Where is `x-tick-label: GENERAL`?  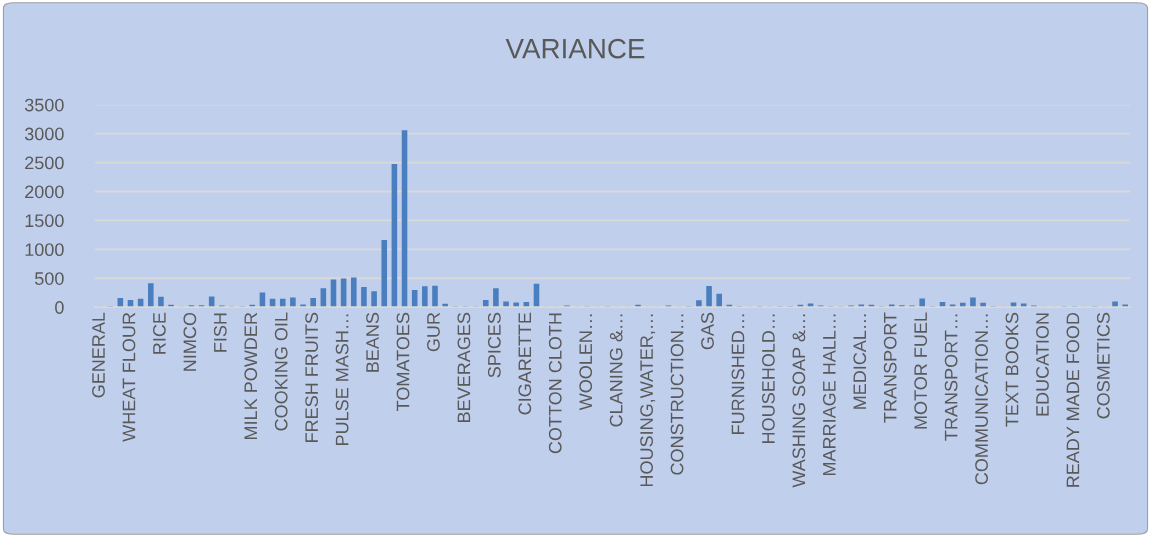
x-tick-label: GENERAL is located at coordinates (98, 355).